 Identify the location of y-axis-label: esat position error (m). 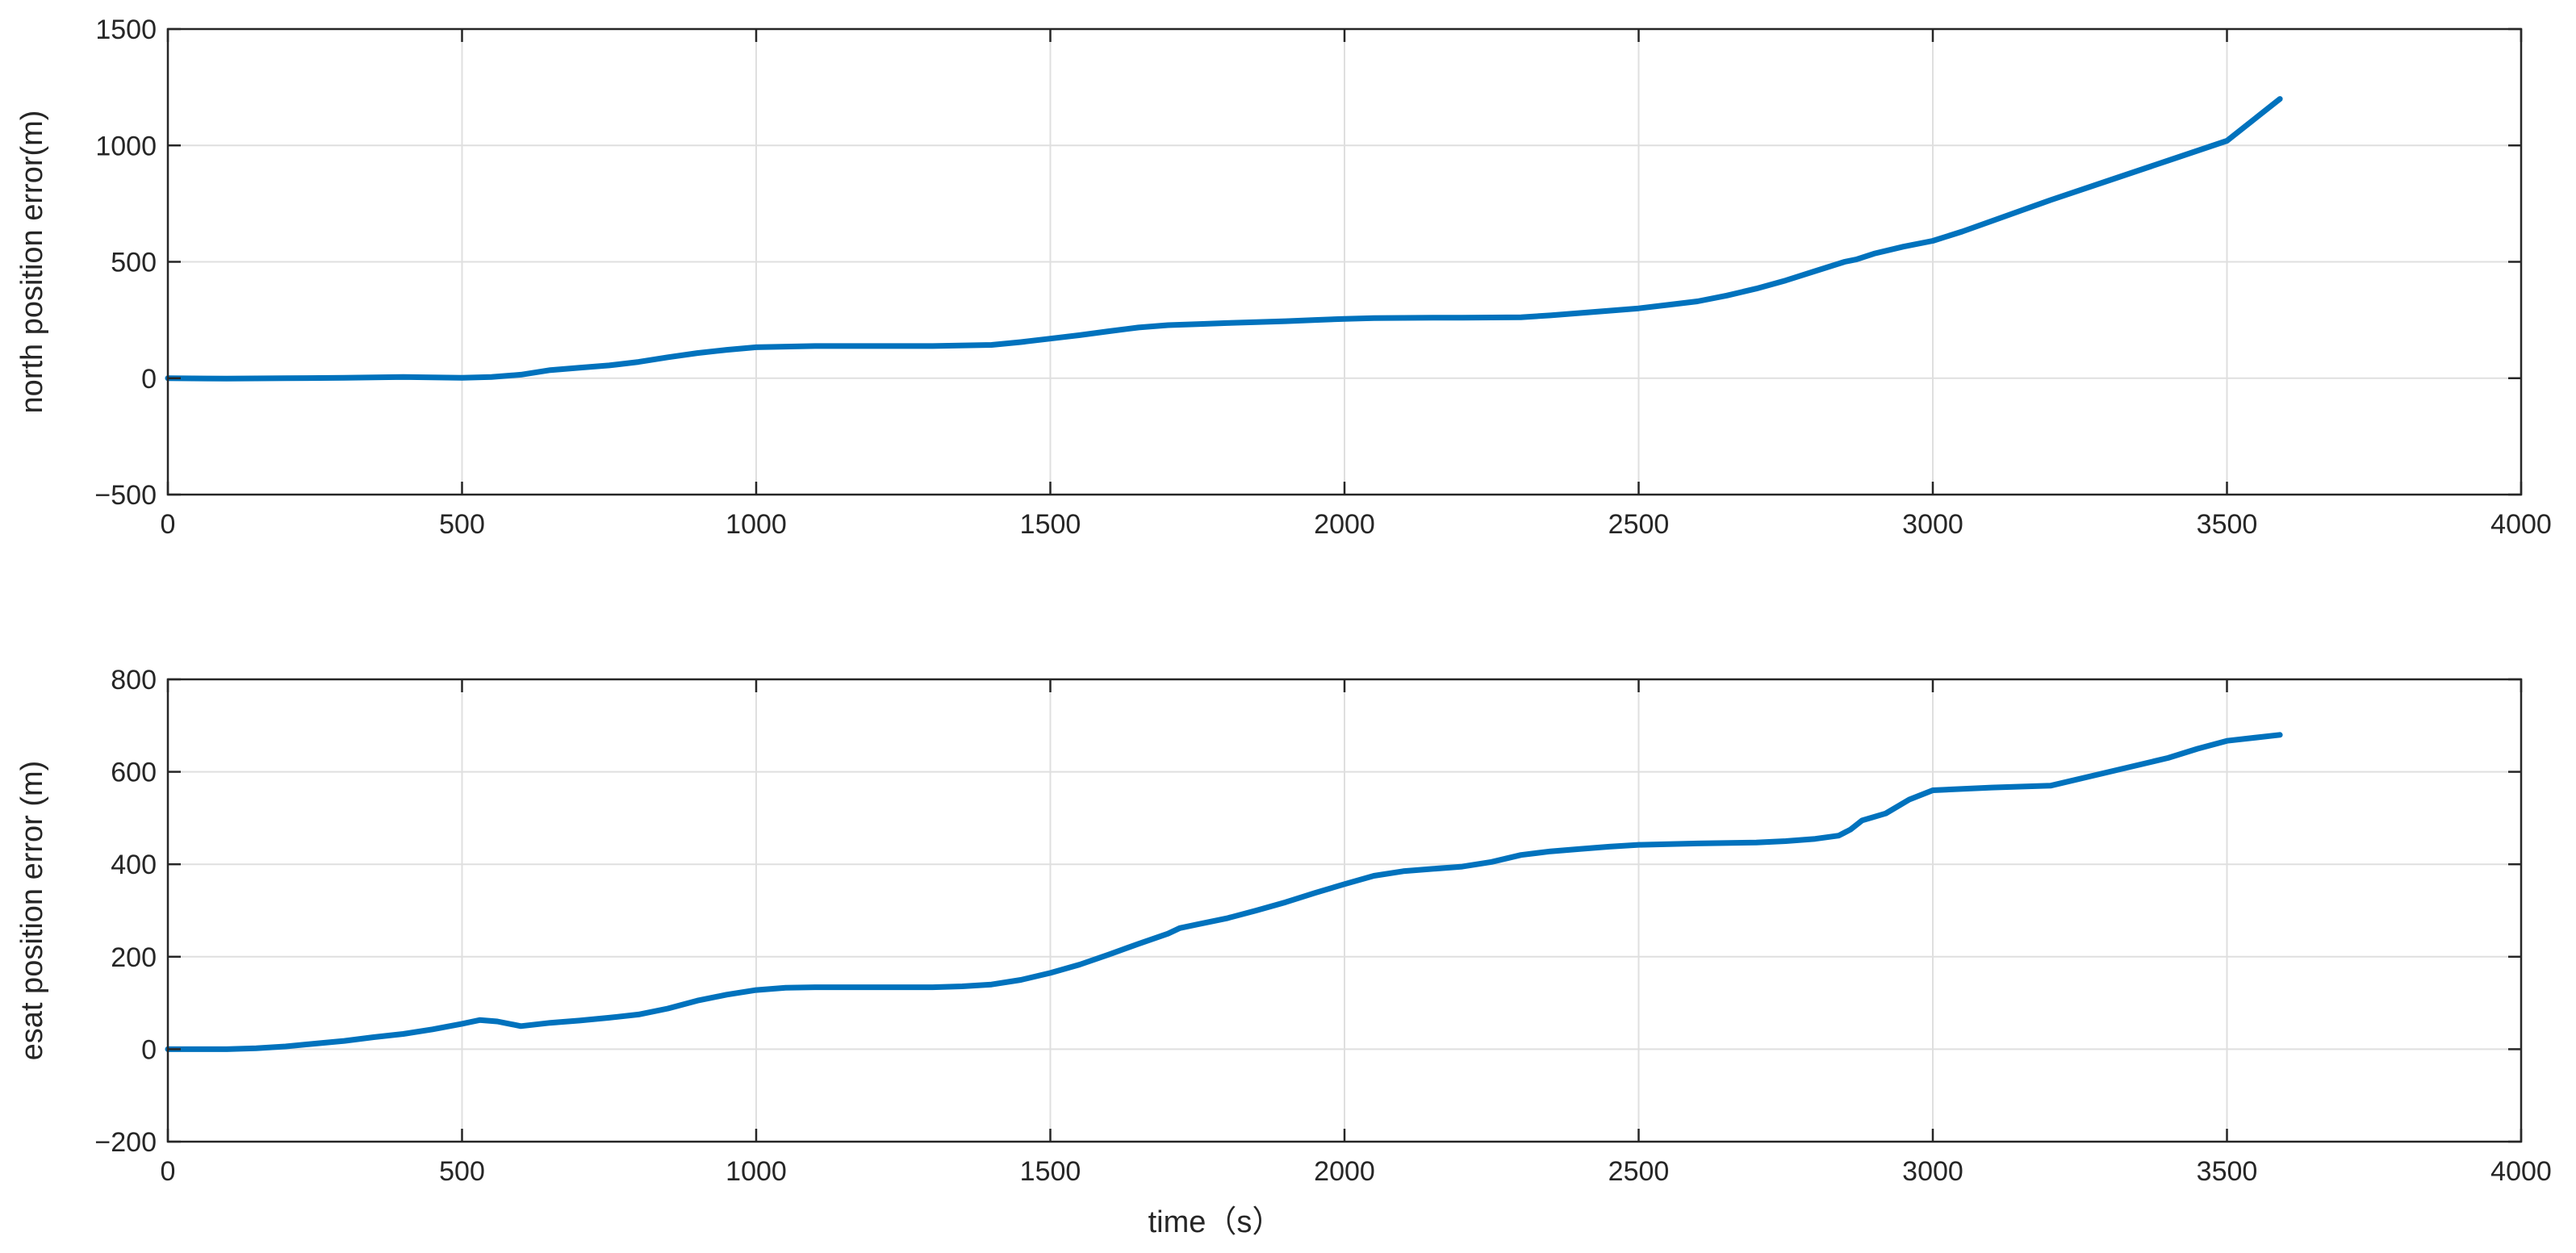
(32, 911).